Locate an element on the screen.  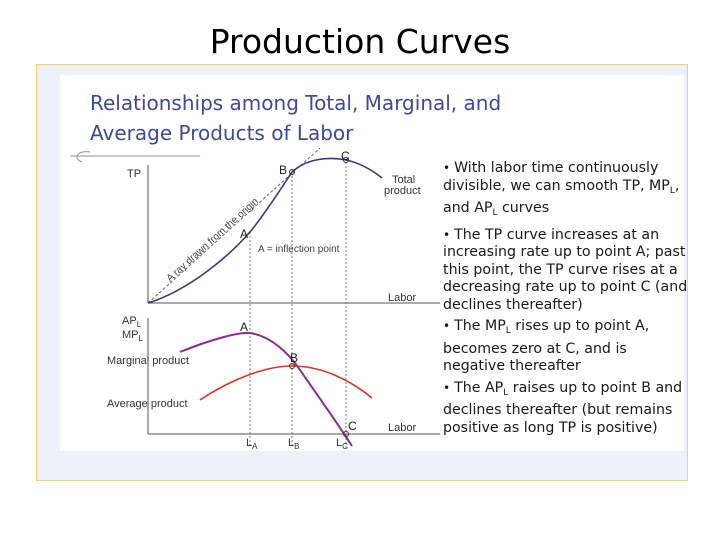
mpl-axis-label: MPL is located at coordinates (133, 336).